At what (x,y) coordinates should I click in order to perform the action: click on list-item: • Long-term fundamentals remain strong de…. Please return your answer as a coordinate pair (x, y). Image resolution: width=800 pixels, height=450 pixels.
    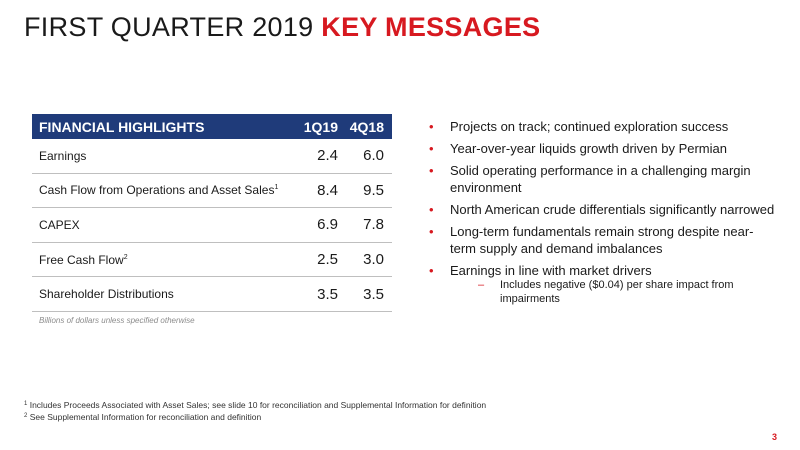
    Looking at the image, I should click on (591, 240).